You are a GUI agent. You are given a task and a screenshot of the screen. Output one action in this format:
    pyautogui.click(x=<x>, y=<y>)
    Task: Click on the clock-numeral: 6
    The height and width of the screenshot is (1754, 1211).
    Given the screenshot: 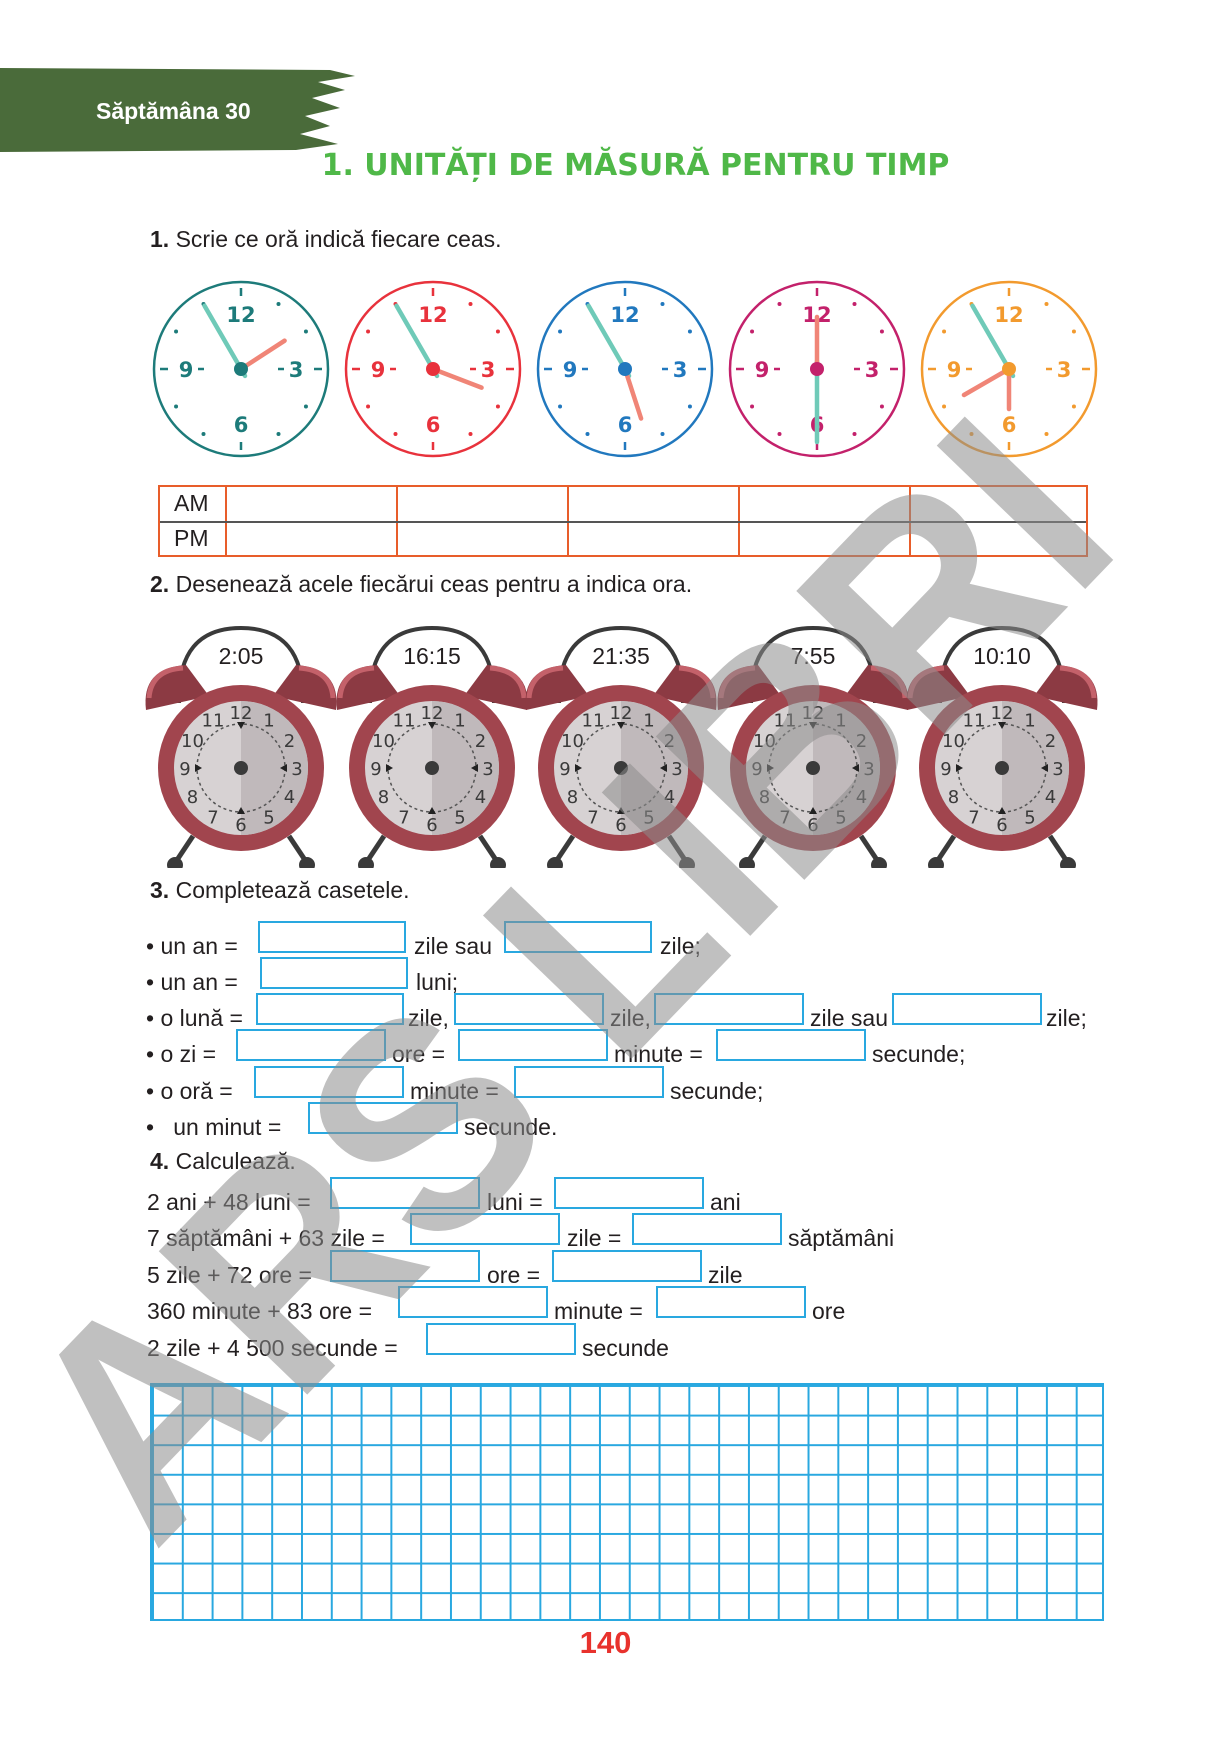 What is the action you would take?
    pyautogui.click(x=433, y=425)
    